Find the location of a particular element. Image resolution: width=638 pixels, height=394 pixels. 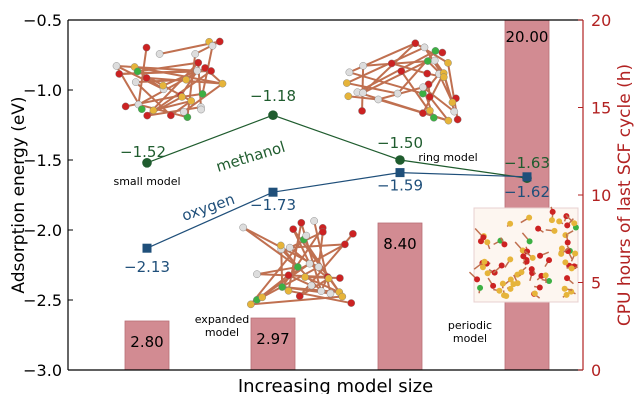

left-y-axis-label: Adsorption energy (eV) is located at coordinates (19, 194).